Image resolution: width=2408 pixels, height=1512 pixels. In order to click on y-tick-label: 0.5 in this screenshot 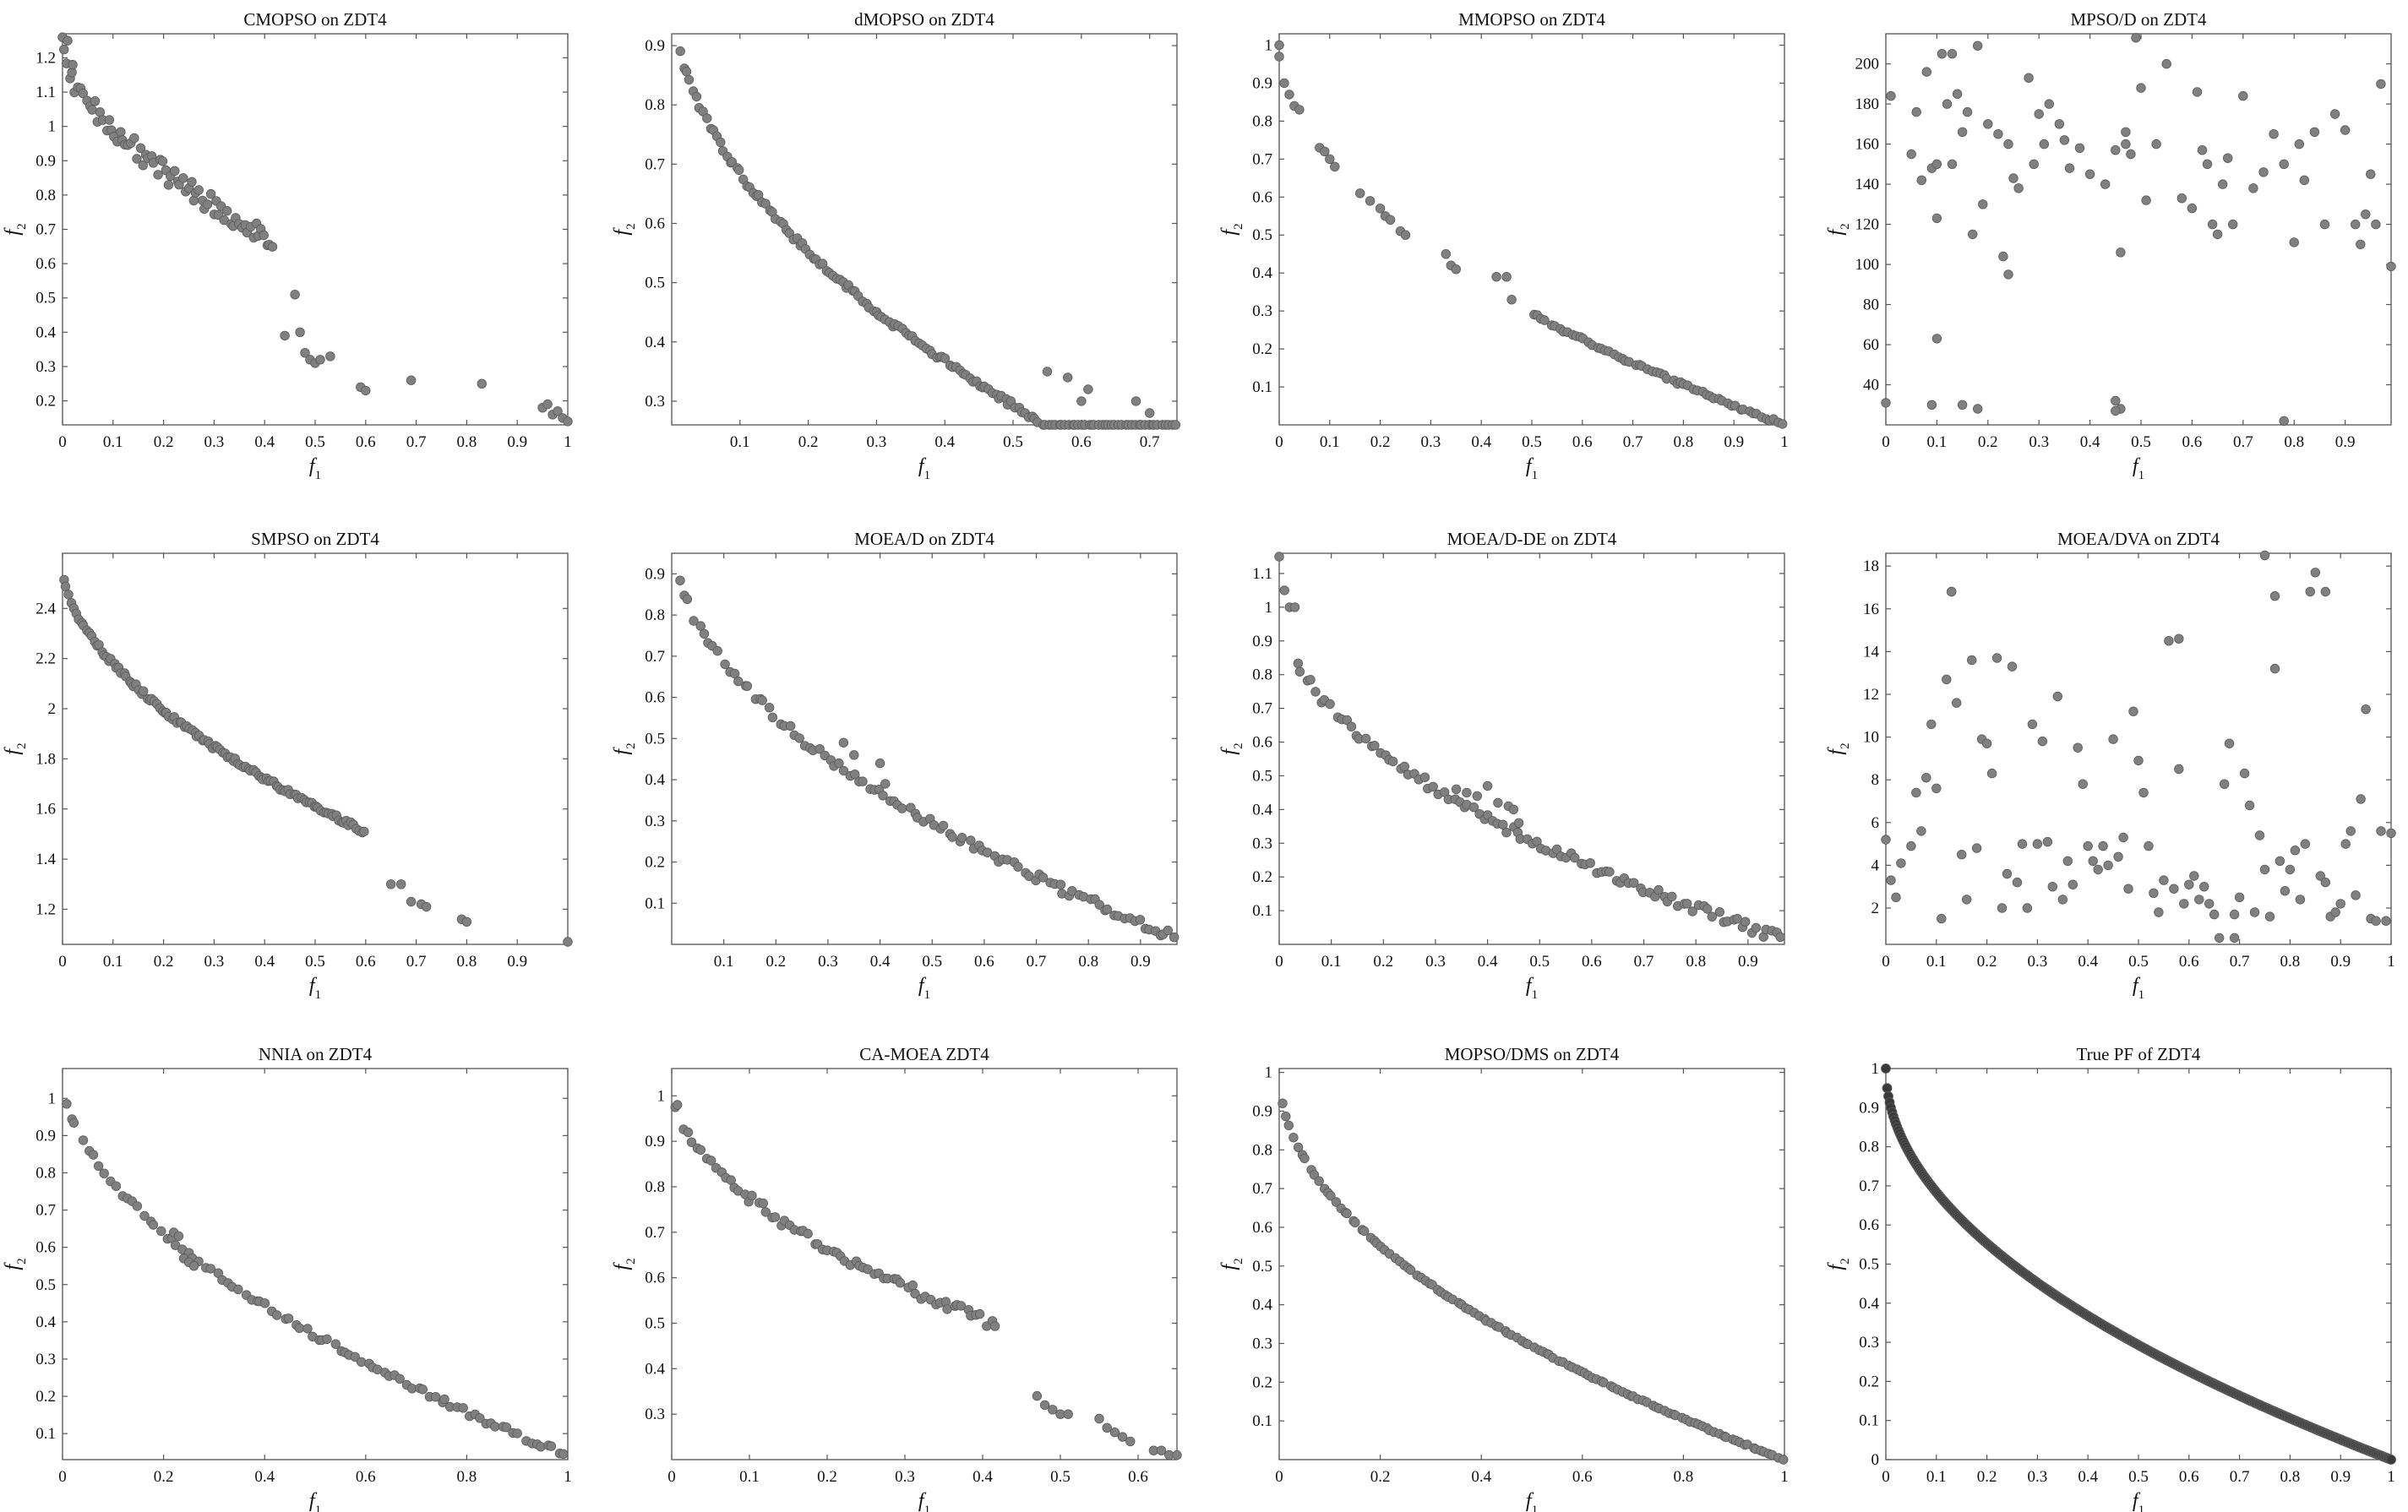, I will do `click(655, 739)`.